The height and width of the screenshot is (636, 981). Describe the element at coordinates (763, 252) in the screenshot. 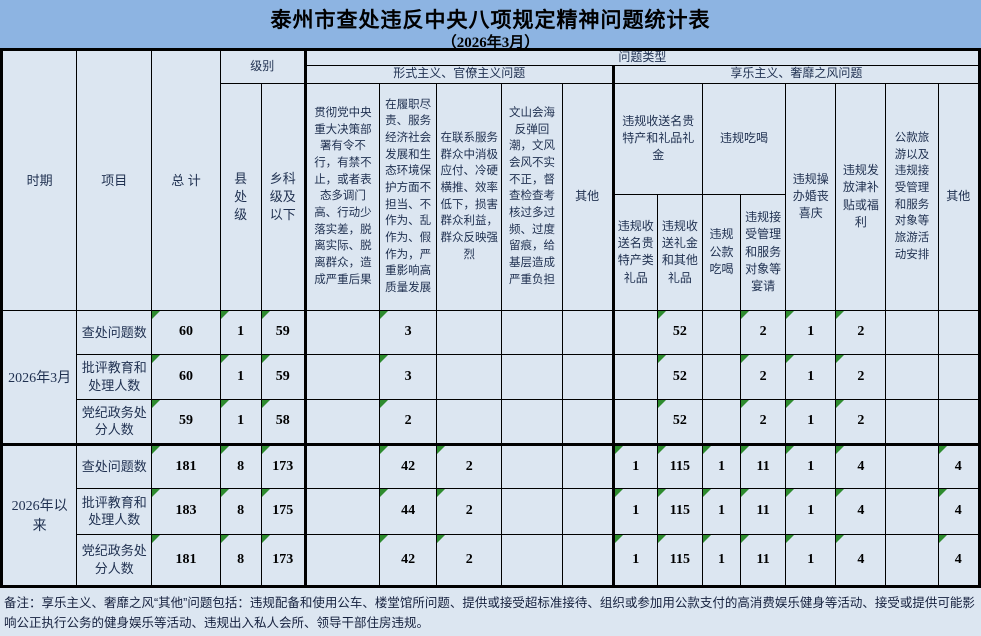

I see `header-dining-sub-2: 违规接受管理和服务对象等宴请` at that location.